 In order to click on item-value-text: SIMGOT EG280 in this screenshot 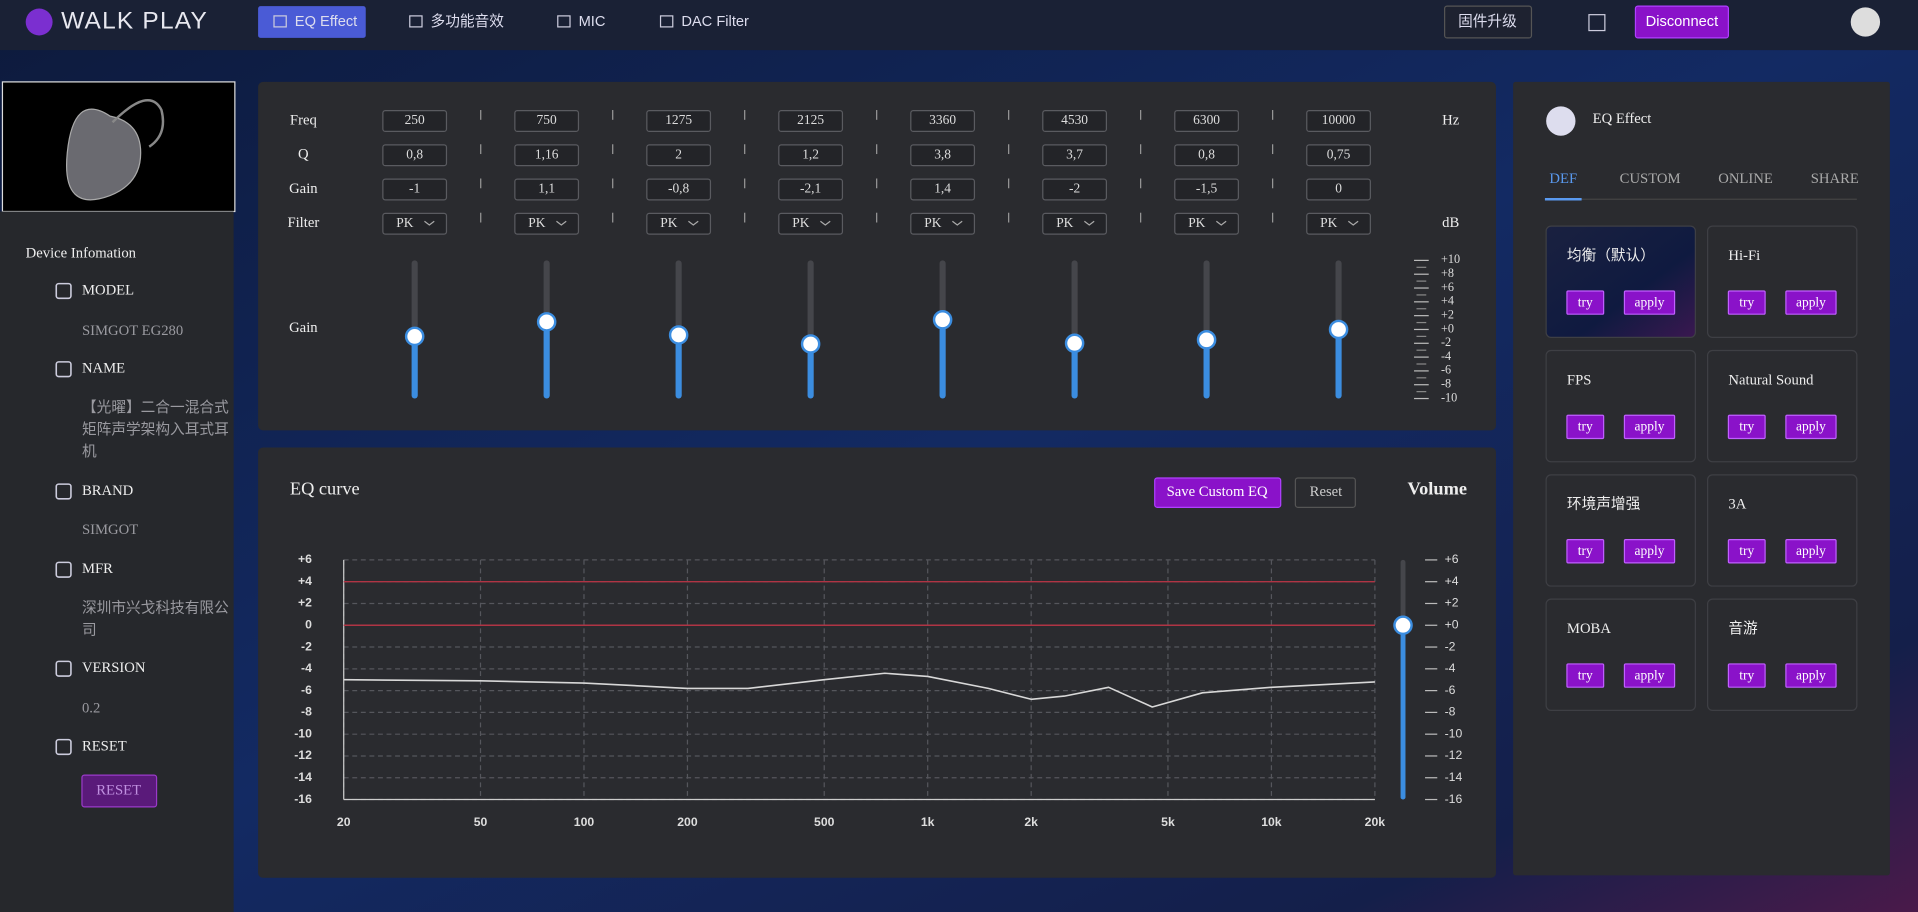, I will do `click(132, 330)`.